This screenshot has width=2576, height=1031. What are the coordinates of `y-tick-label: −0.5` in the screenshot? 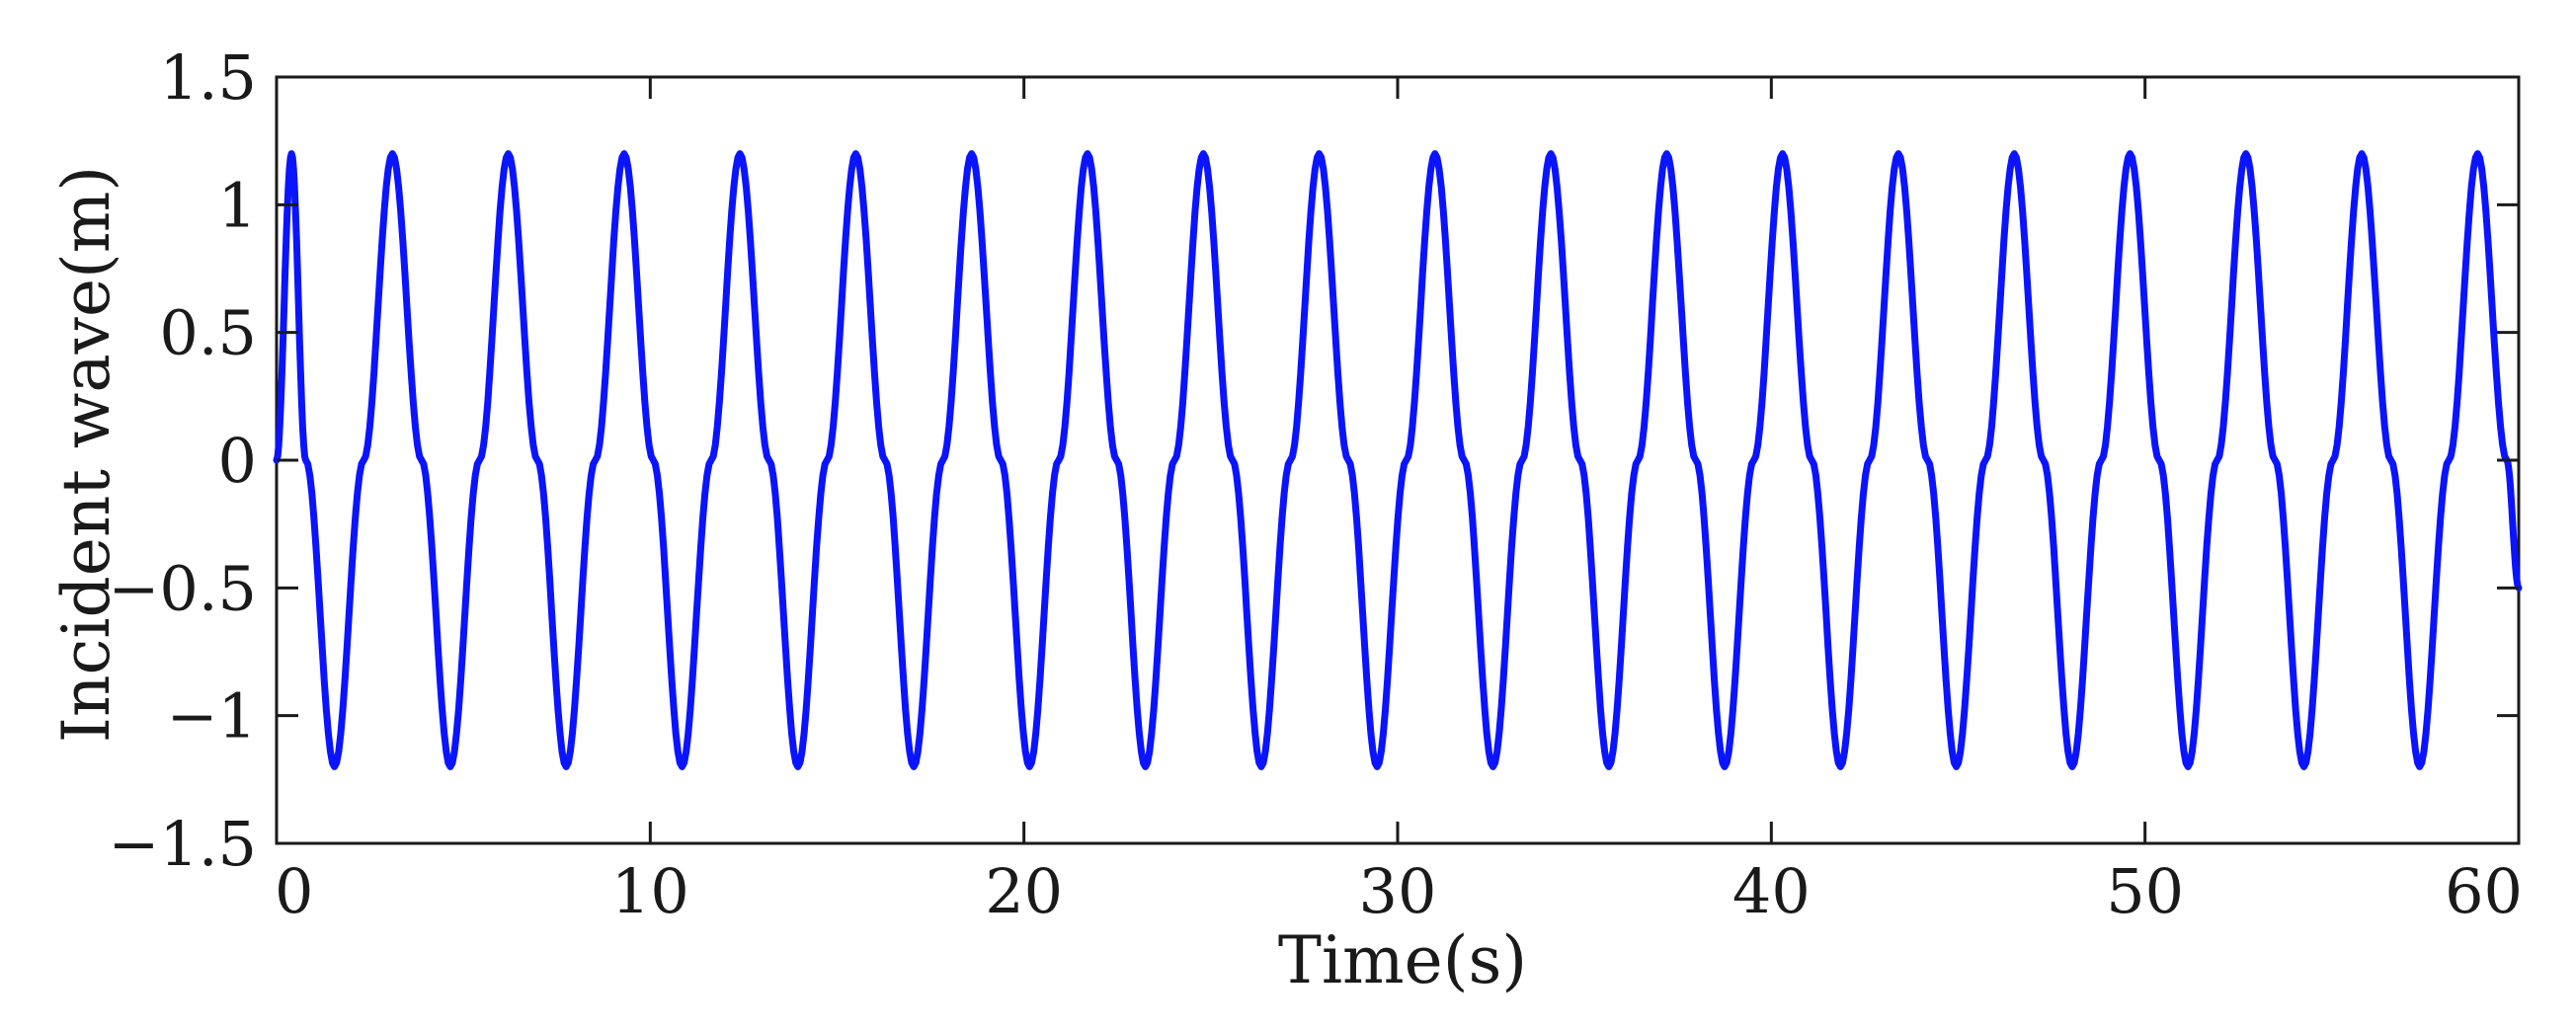 It's located at (182, 588).